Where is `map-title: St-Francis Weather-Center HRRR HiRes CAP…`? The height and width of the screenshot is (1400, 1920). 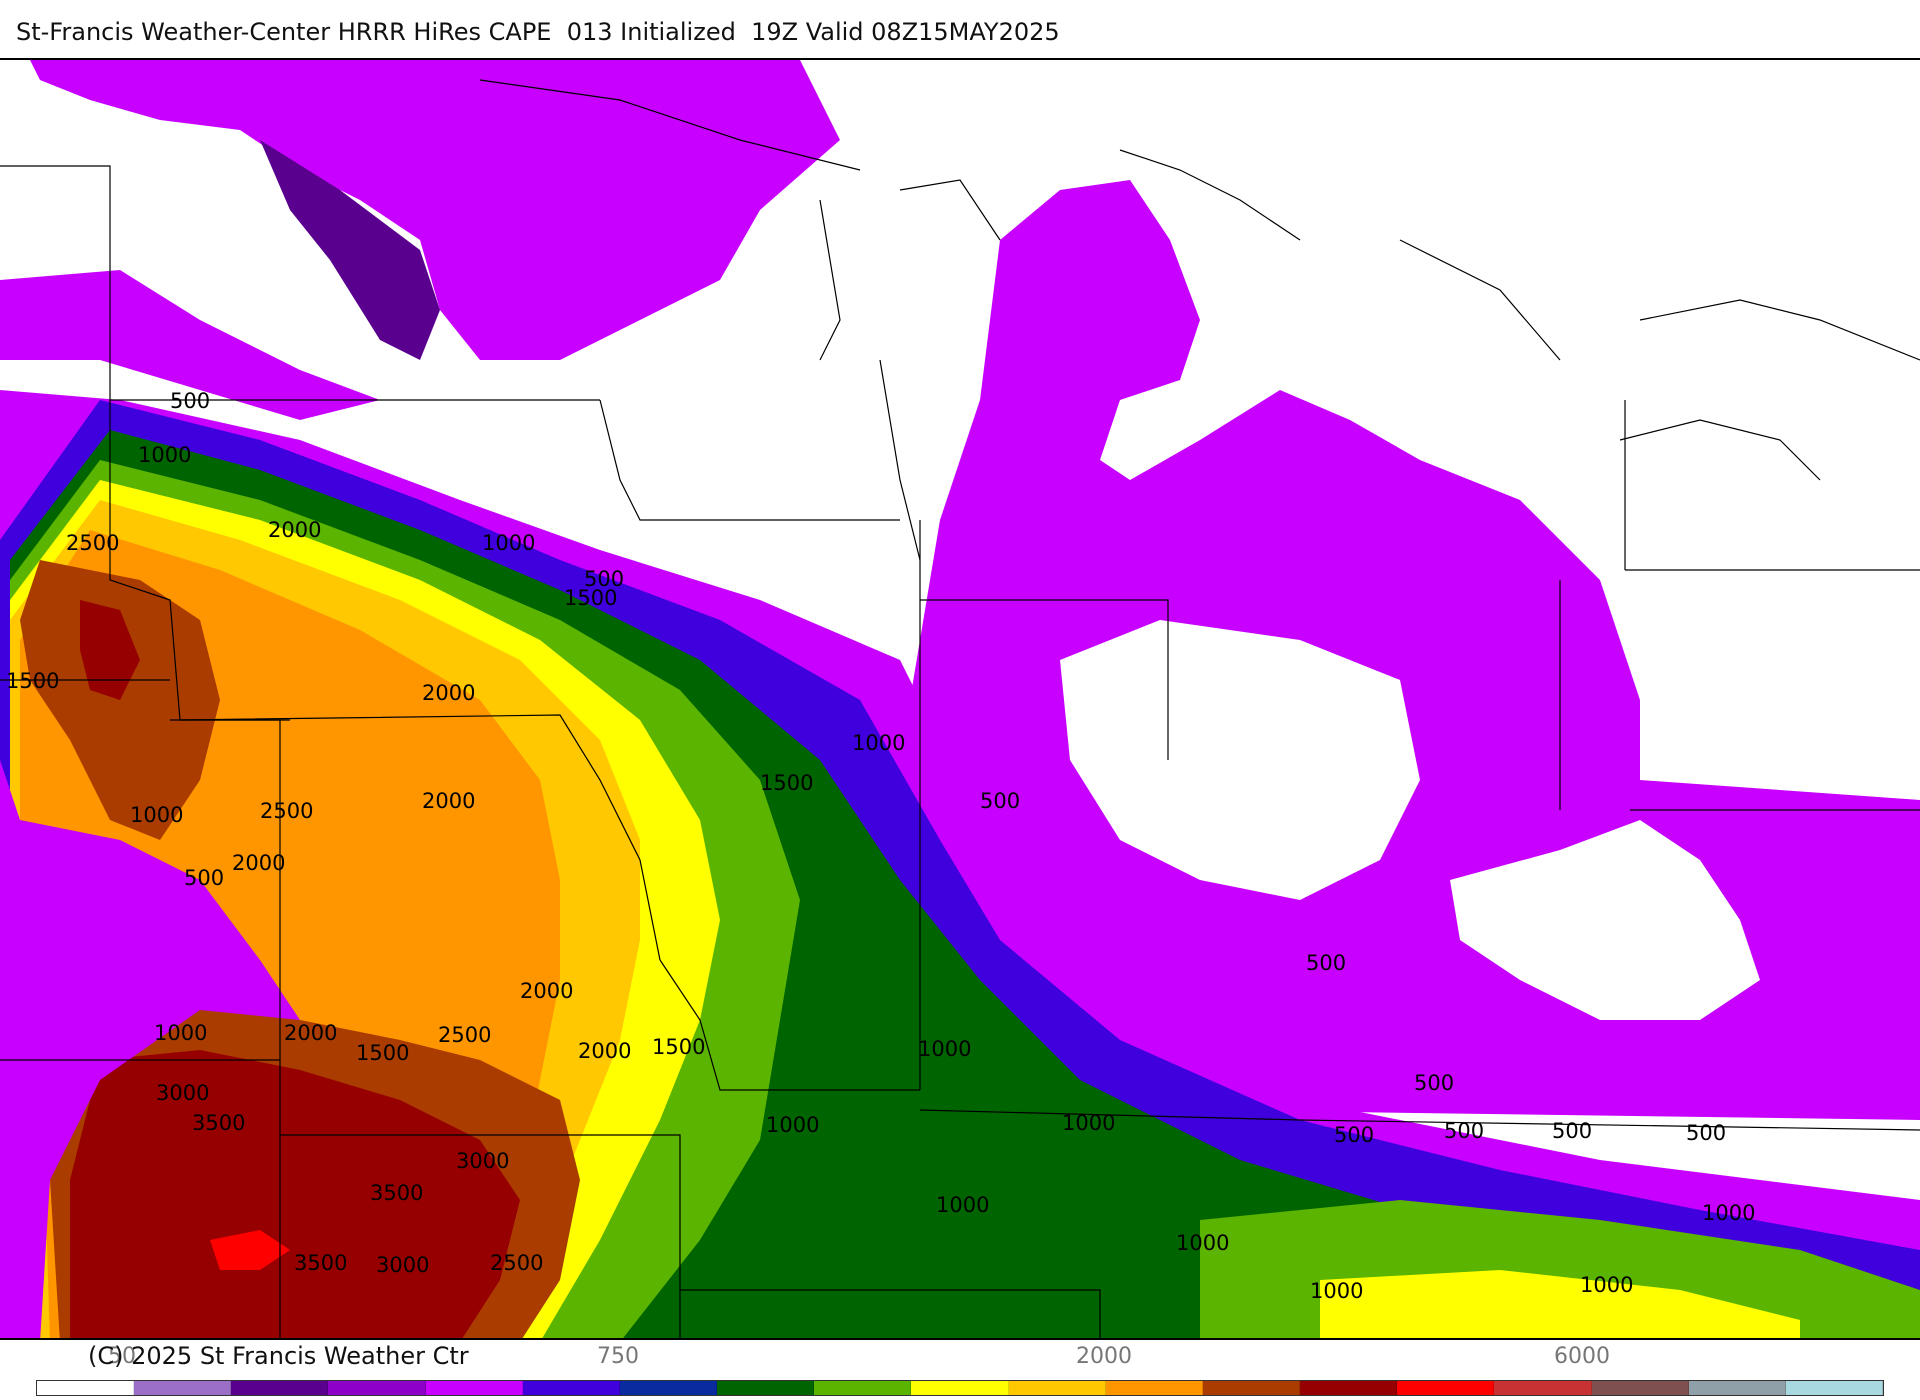 map-title: St-Francis Weather-Center HRRR HiRes CAP… is located at coordinates (538, 32).